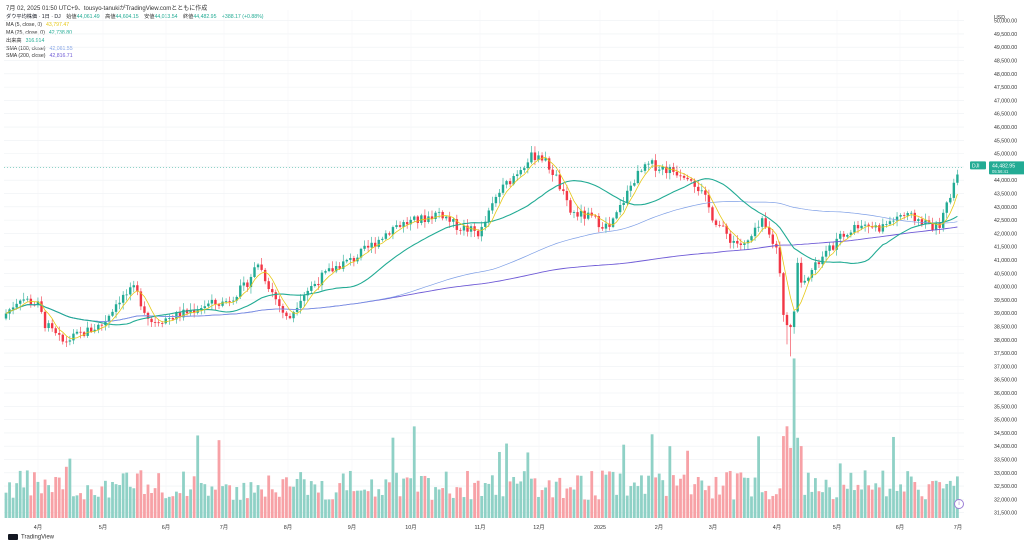 This screenshot has height=546, width=1024. Describe the element at coordinates (136, 50) in the screenshot. I see `legend-sma100: SMA (100, close) 42,061.55` at that location.